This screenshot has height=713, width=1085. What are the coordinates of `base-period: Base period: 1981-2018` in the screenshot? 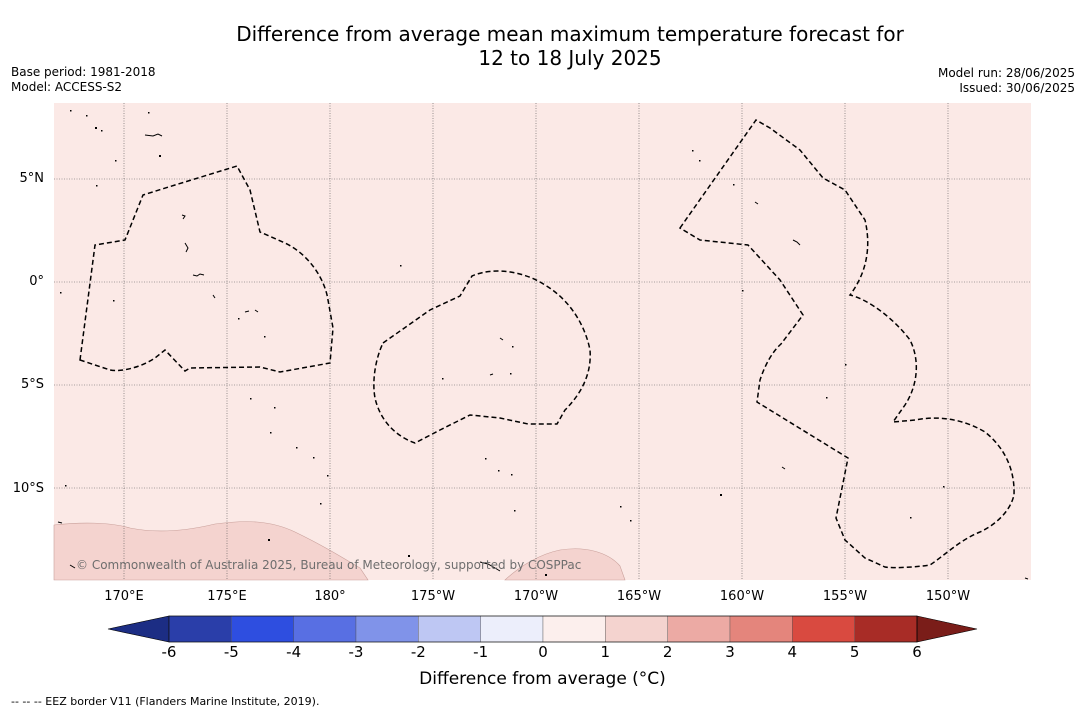 It's located at (83, 72).